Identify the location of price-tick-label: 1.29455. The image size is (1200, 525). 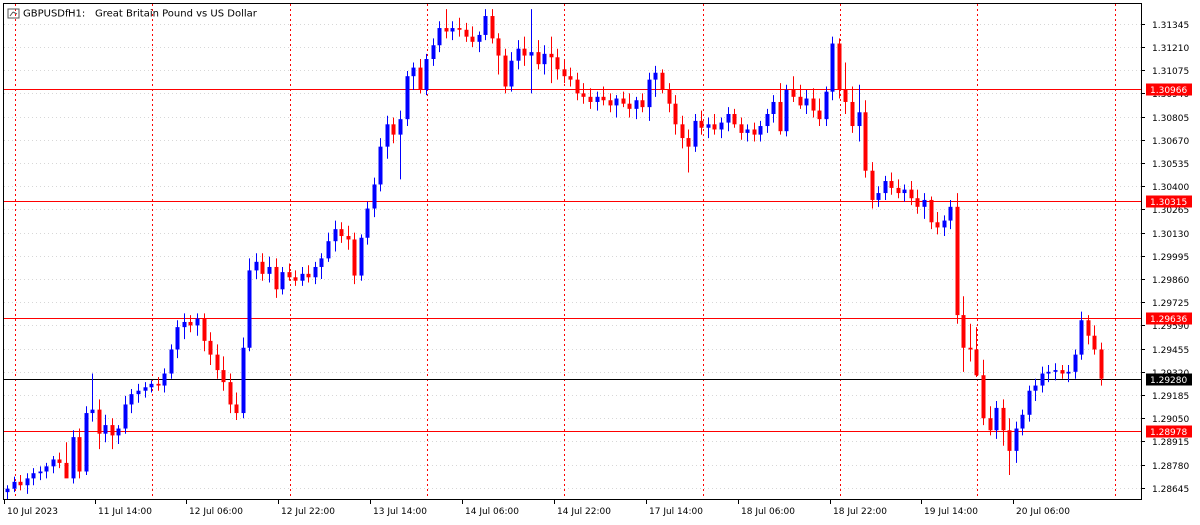
(1170, 351).